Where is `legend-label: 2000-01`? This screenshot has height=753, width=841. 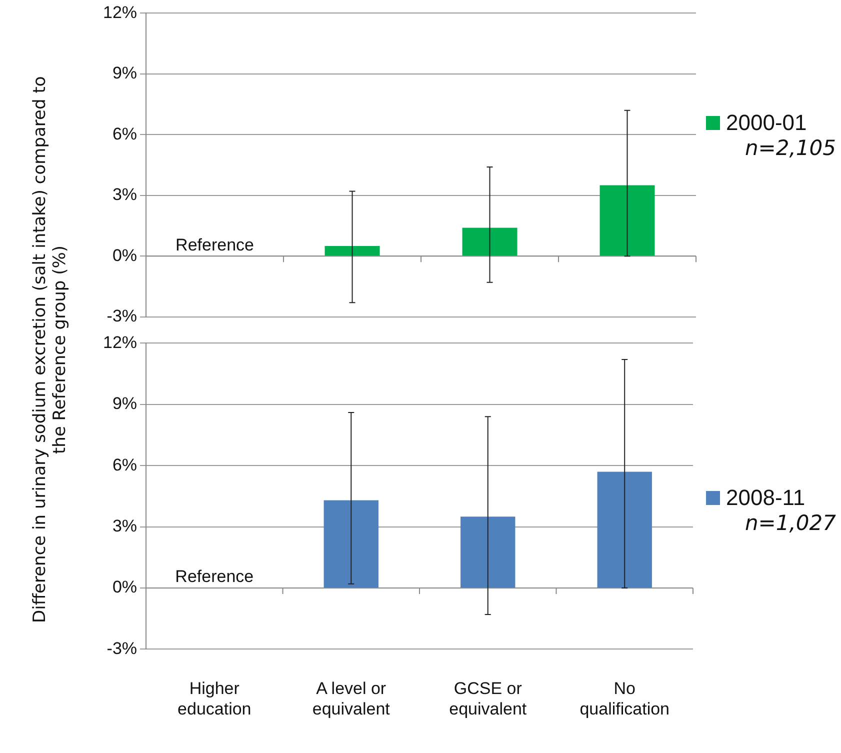 legend-label: 2000-01 is located at coordinates (766, 123).